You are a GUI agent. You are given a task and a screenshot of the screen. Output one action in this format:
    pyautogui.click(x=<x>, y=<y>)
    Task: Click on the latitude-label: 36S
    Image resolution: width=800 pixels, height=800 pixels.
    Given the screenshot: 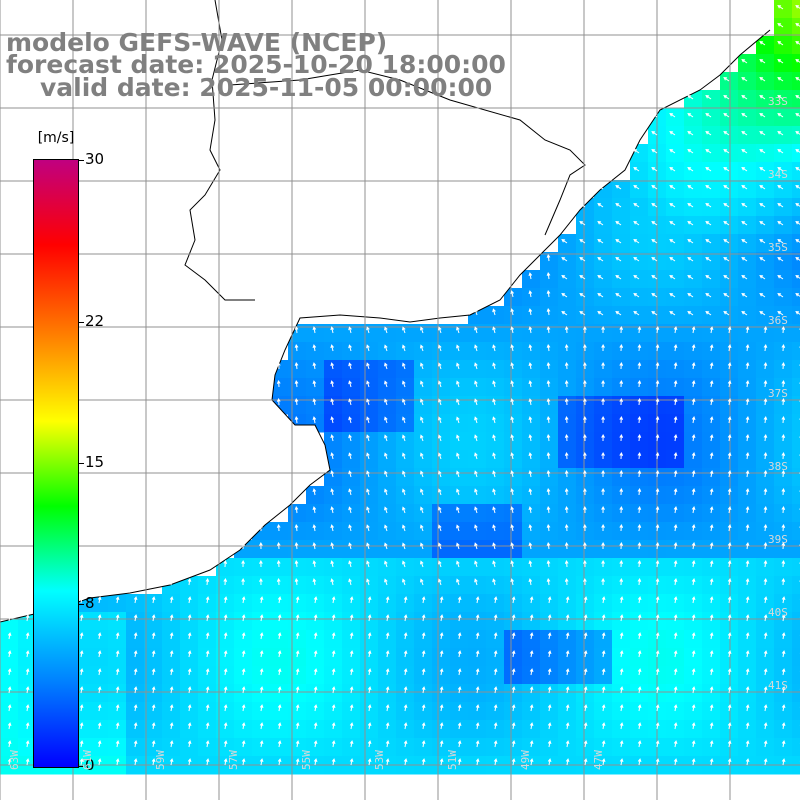 What is the action you would take?
    pyautogui.click(x=778, y=320)
    